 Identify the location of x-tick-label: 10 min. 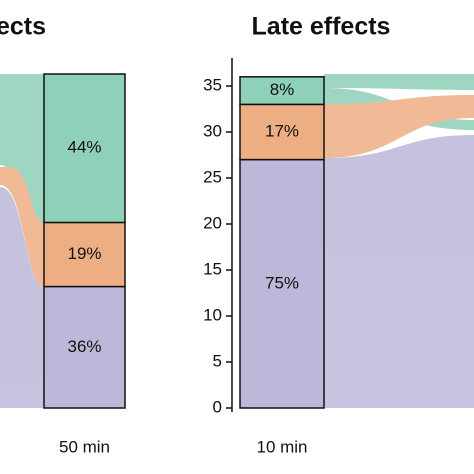
(281, 446).